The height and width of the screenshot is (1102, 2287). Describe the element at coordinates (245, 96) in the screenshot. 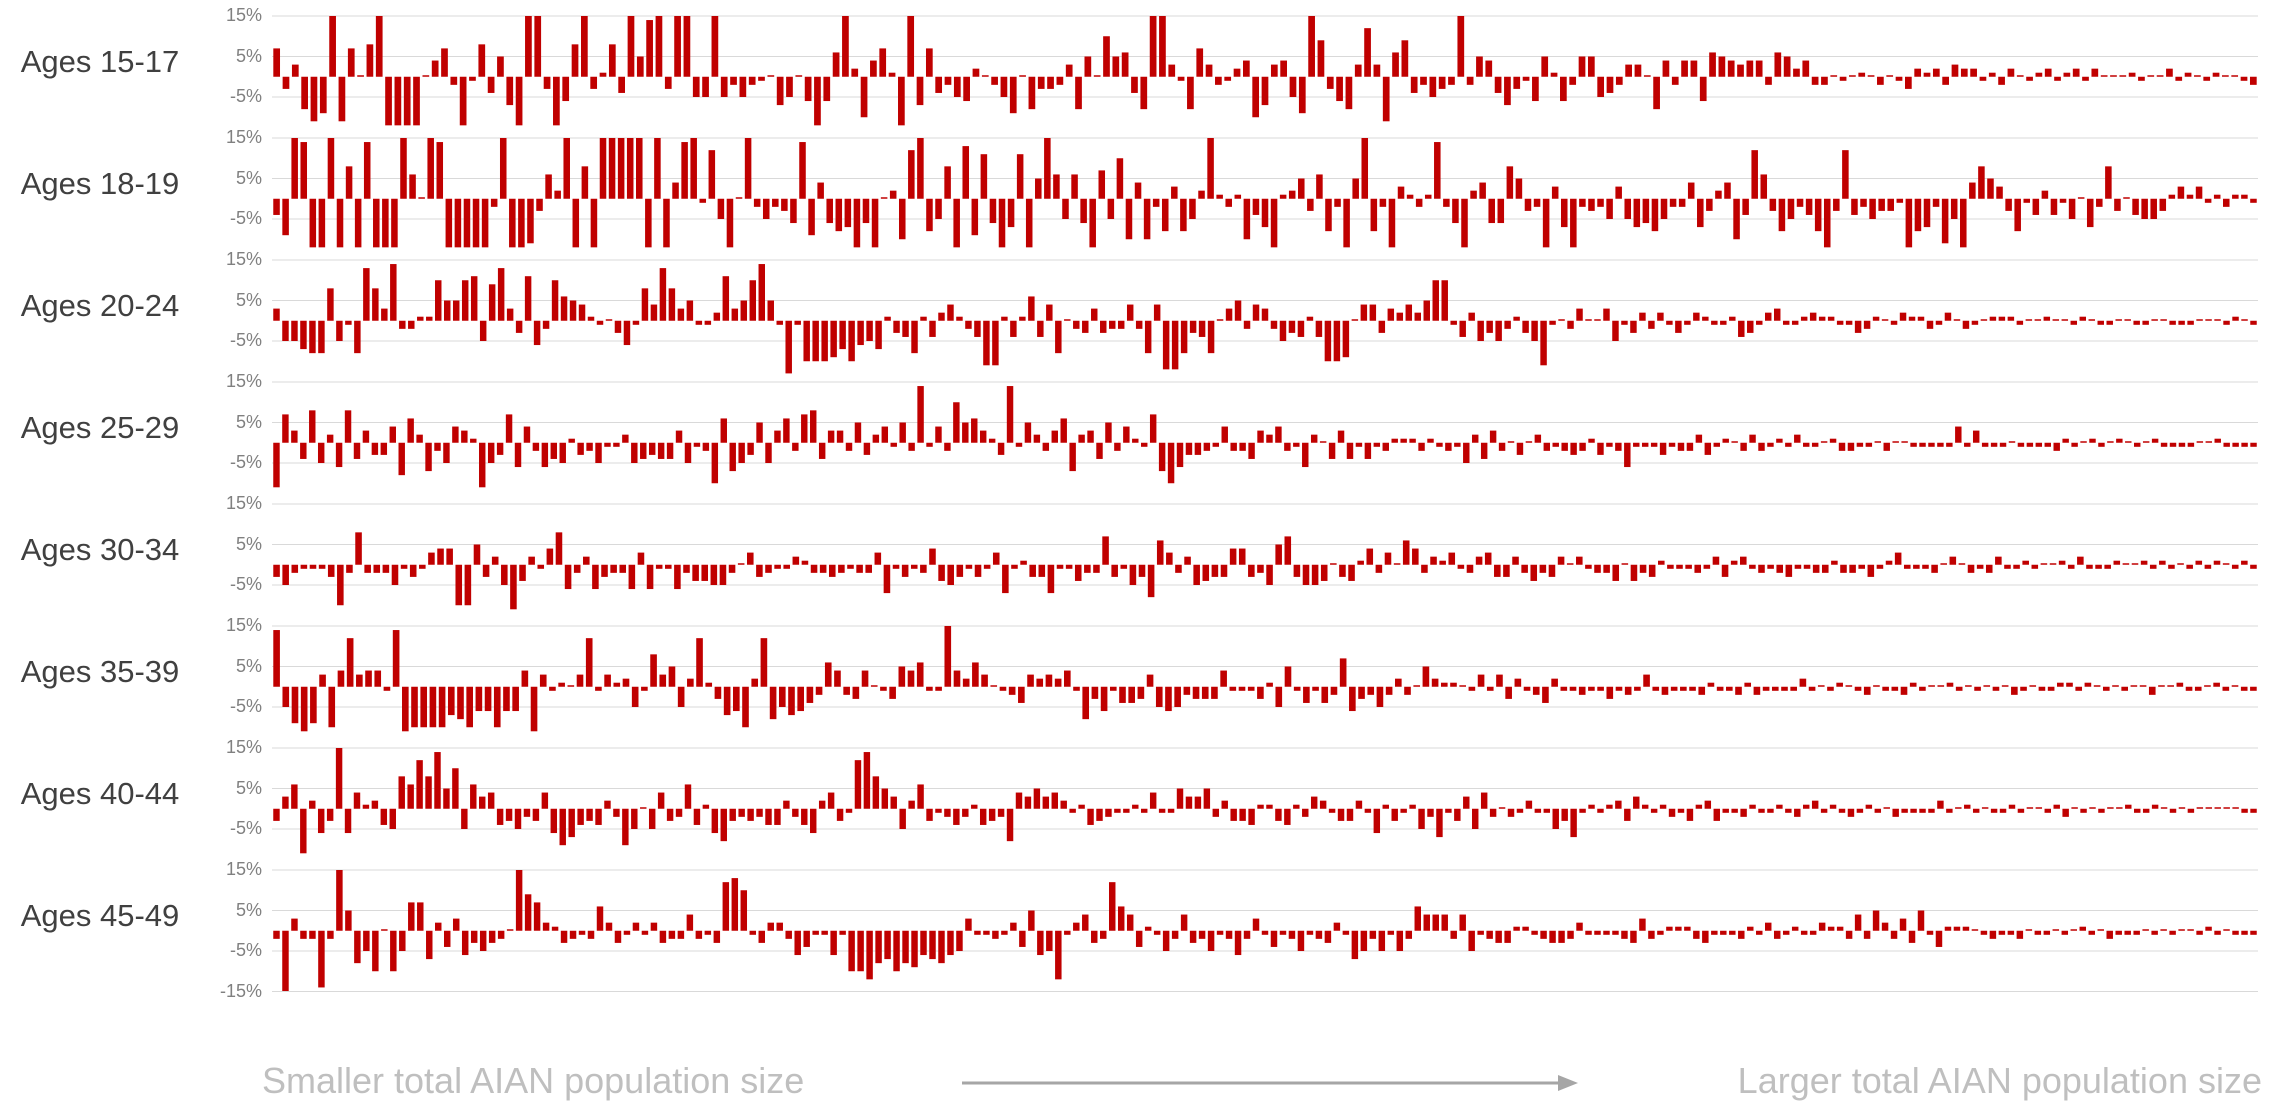

I see `y-tick-label: -5%` at that location.